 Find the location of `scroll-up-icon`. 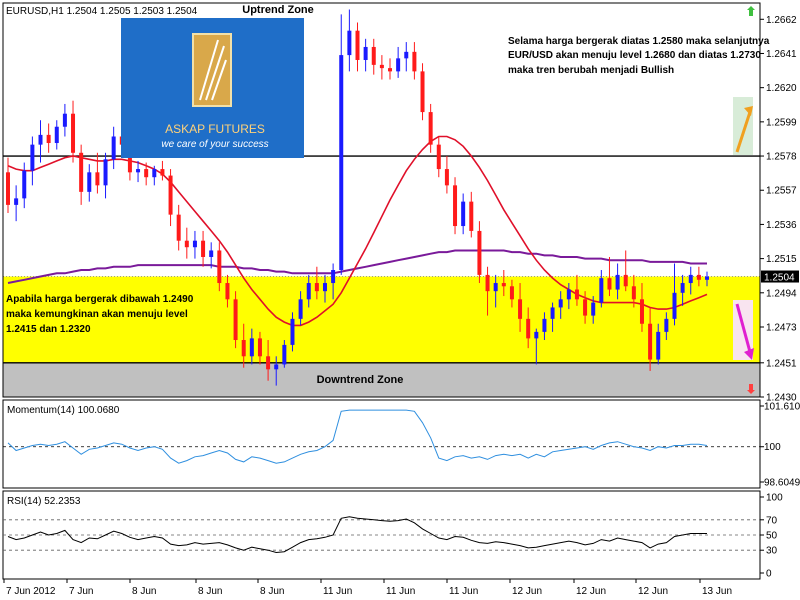

scroll-up-icon is located at coordinates (751, 11).